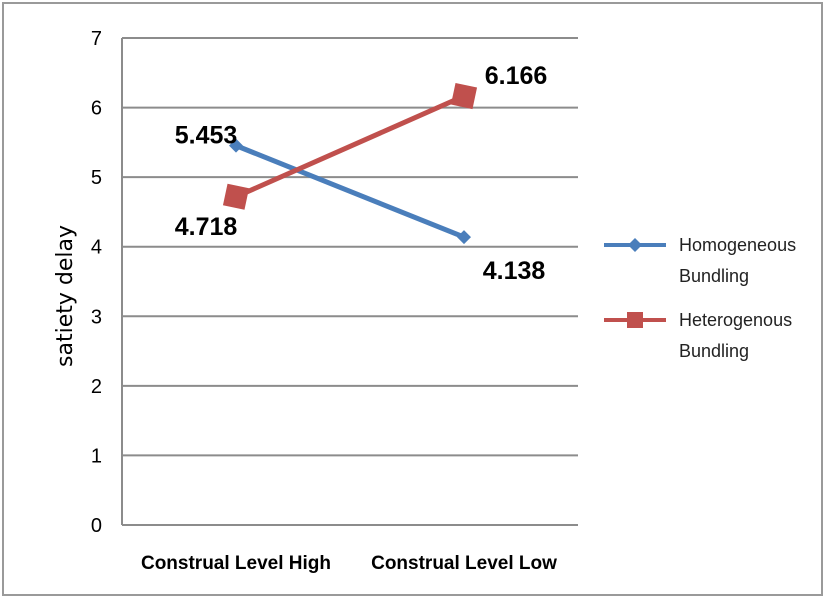 The width and height of the screenshot is (827, 600). I want to click on x-category-labels: Construal Level High Construal Level Low, so click(349, 563).